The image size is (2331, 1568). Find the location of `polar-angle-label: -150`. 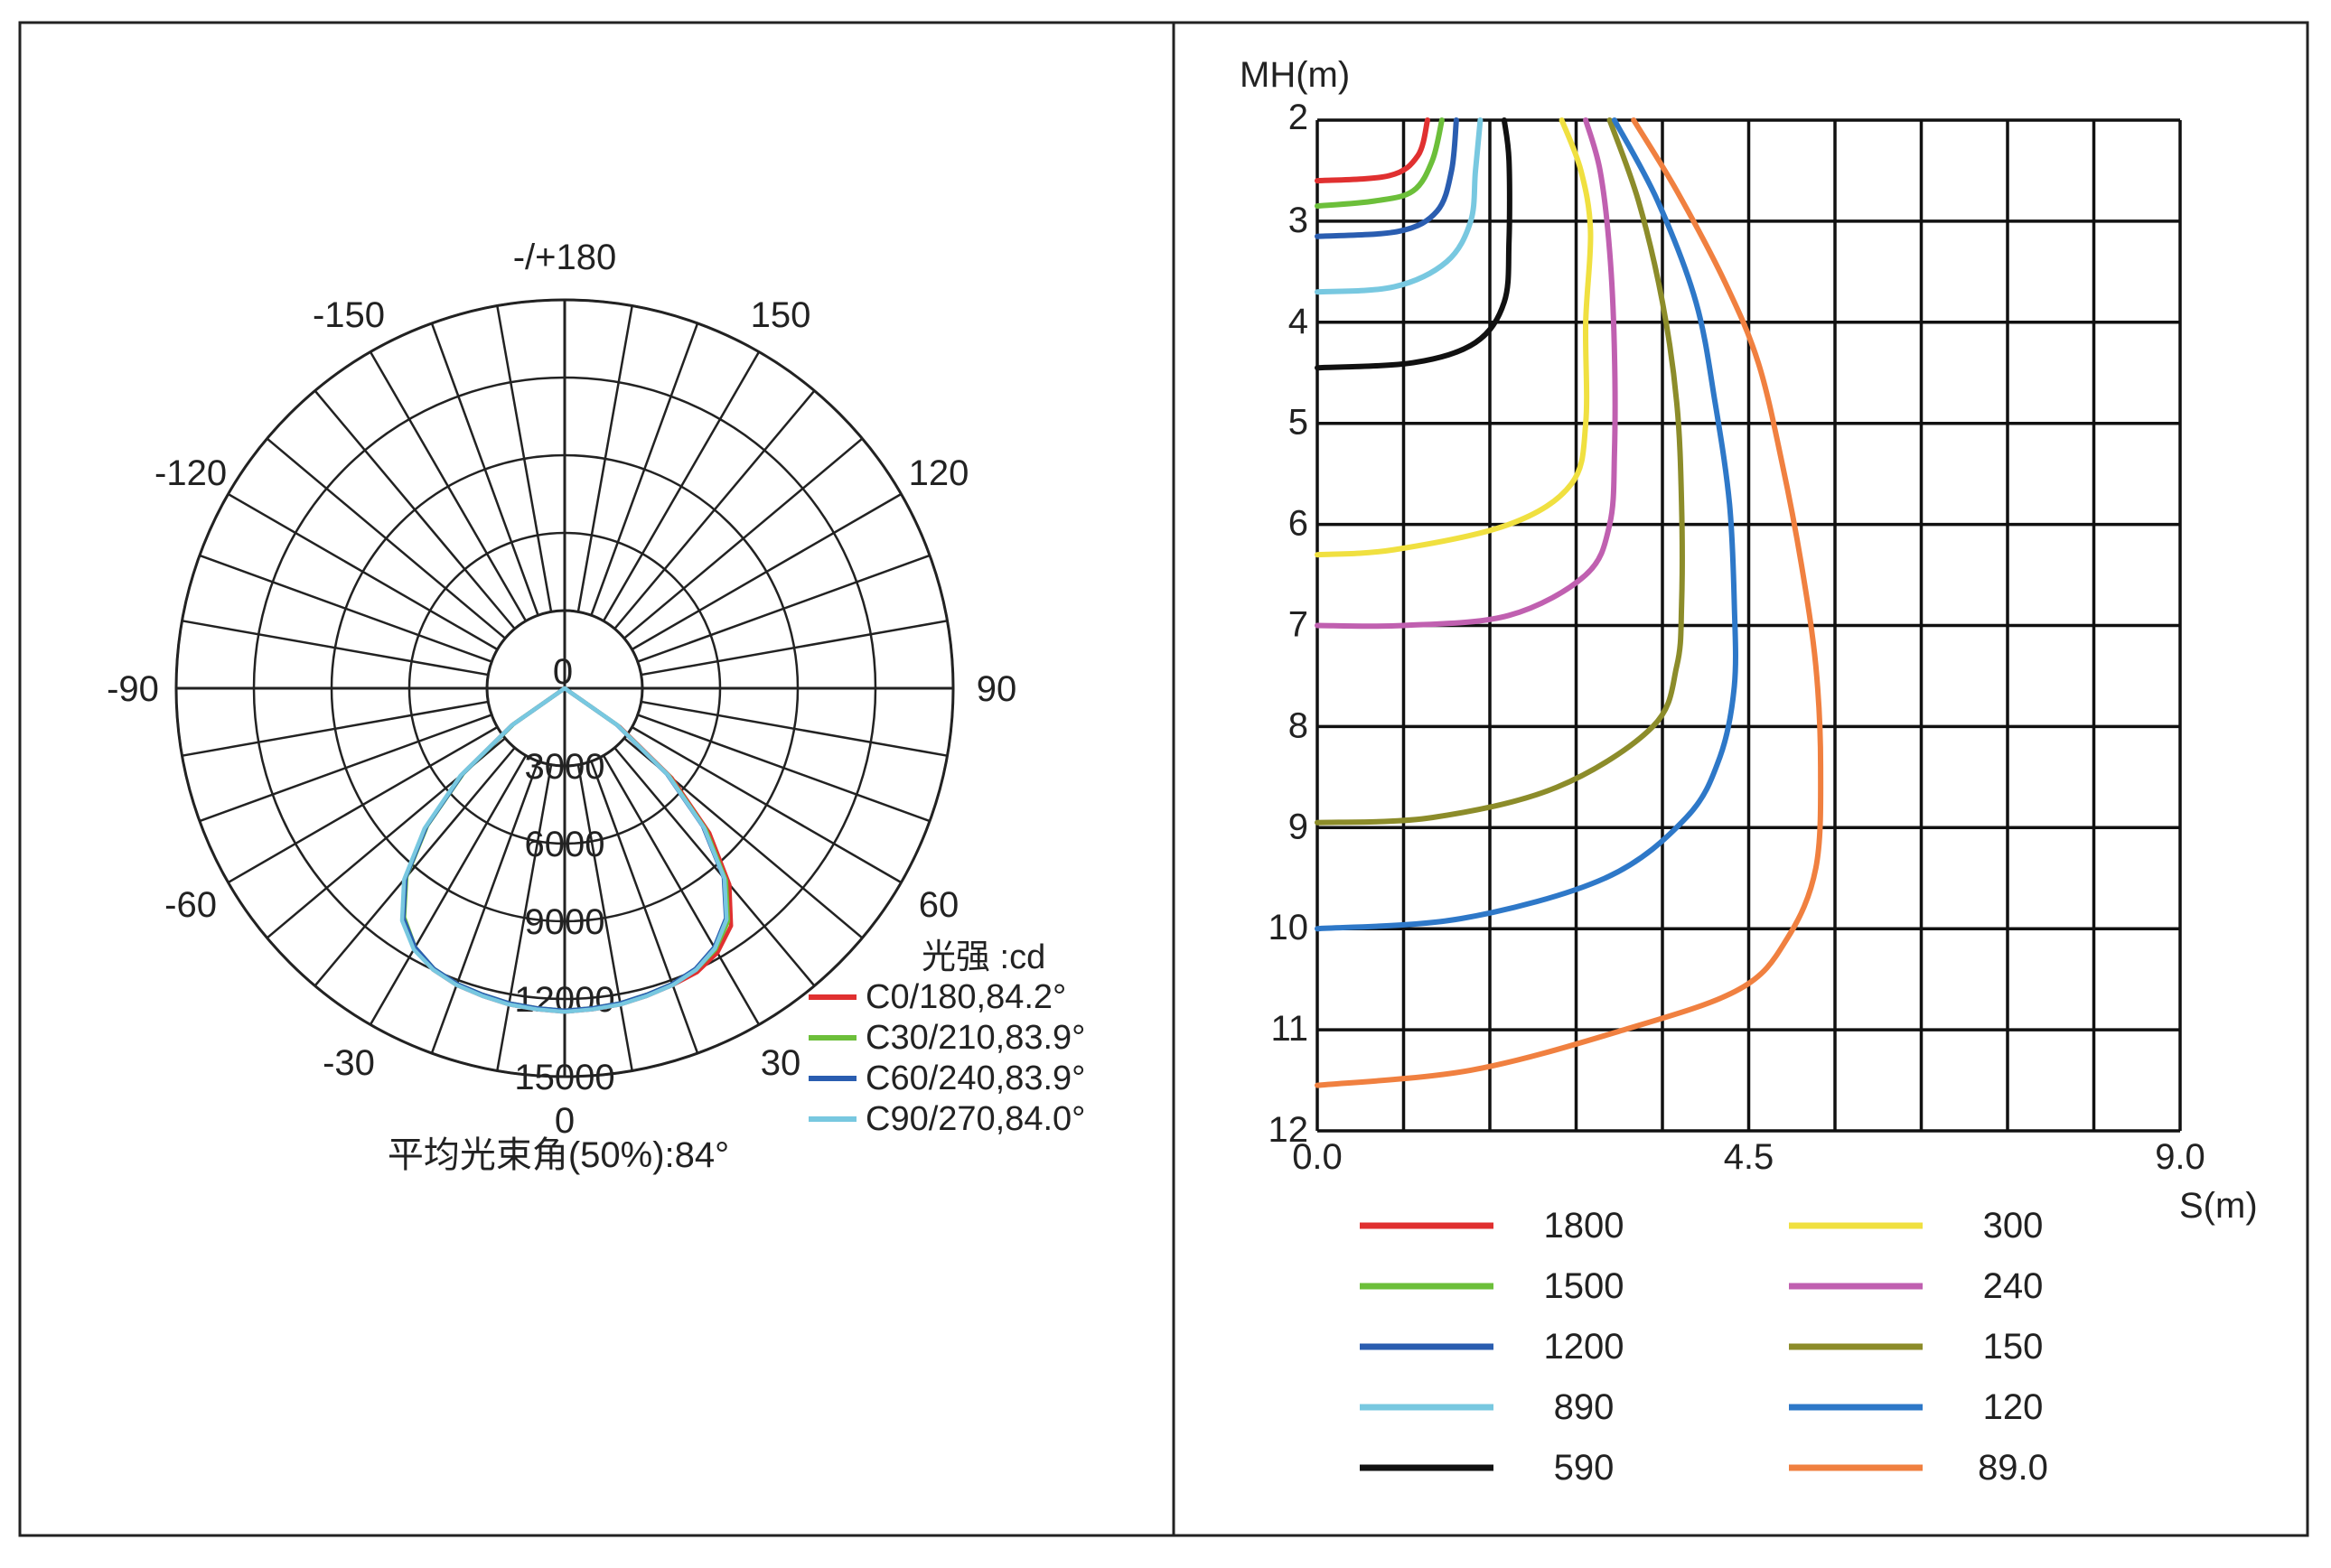

polar-angle-label: -150 is located at coordinates (349, 315).